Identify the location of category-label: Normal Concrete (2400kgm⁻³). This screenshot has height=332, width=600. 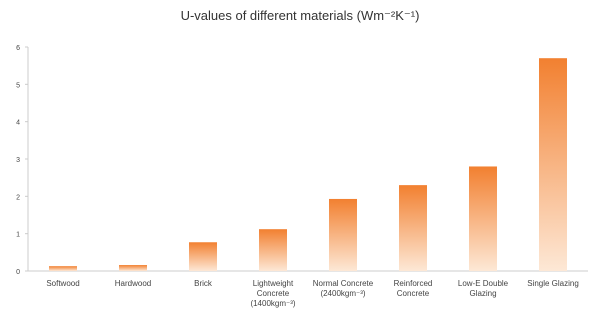
(343, 288).